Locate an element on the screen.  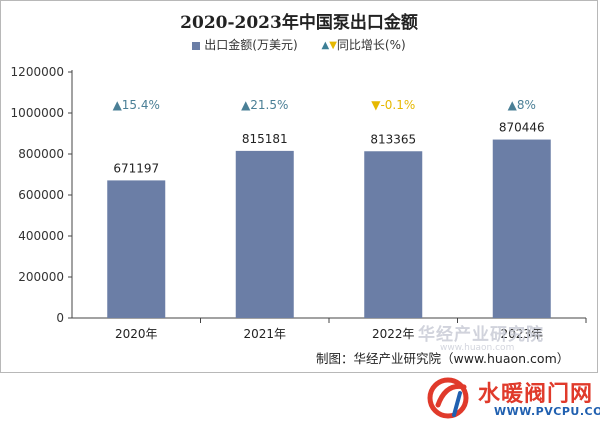
site-logo: 水暖阀门网 WWW.PVCPU.COM is located at coordinates (511, 398).